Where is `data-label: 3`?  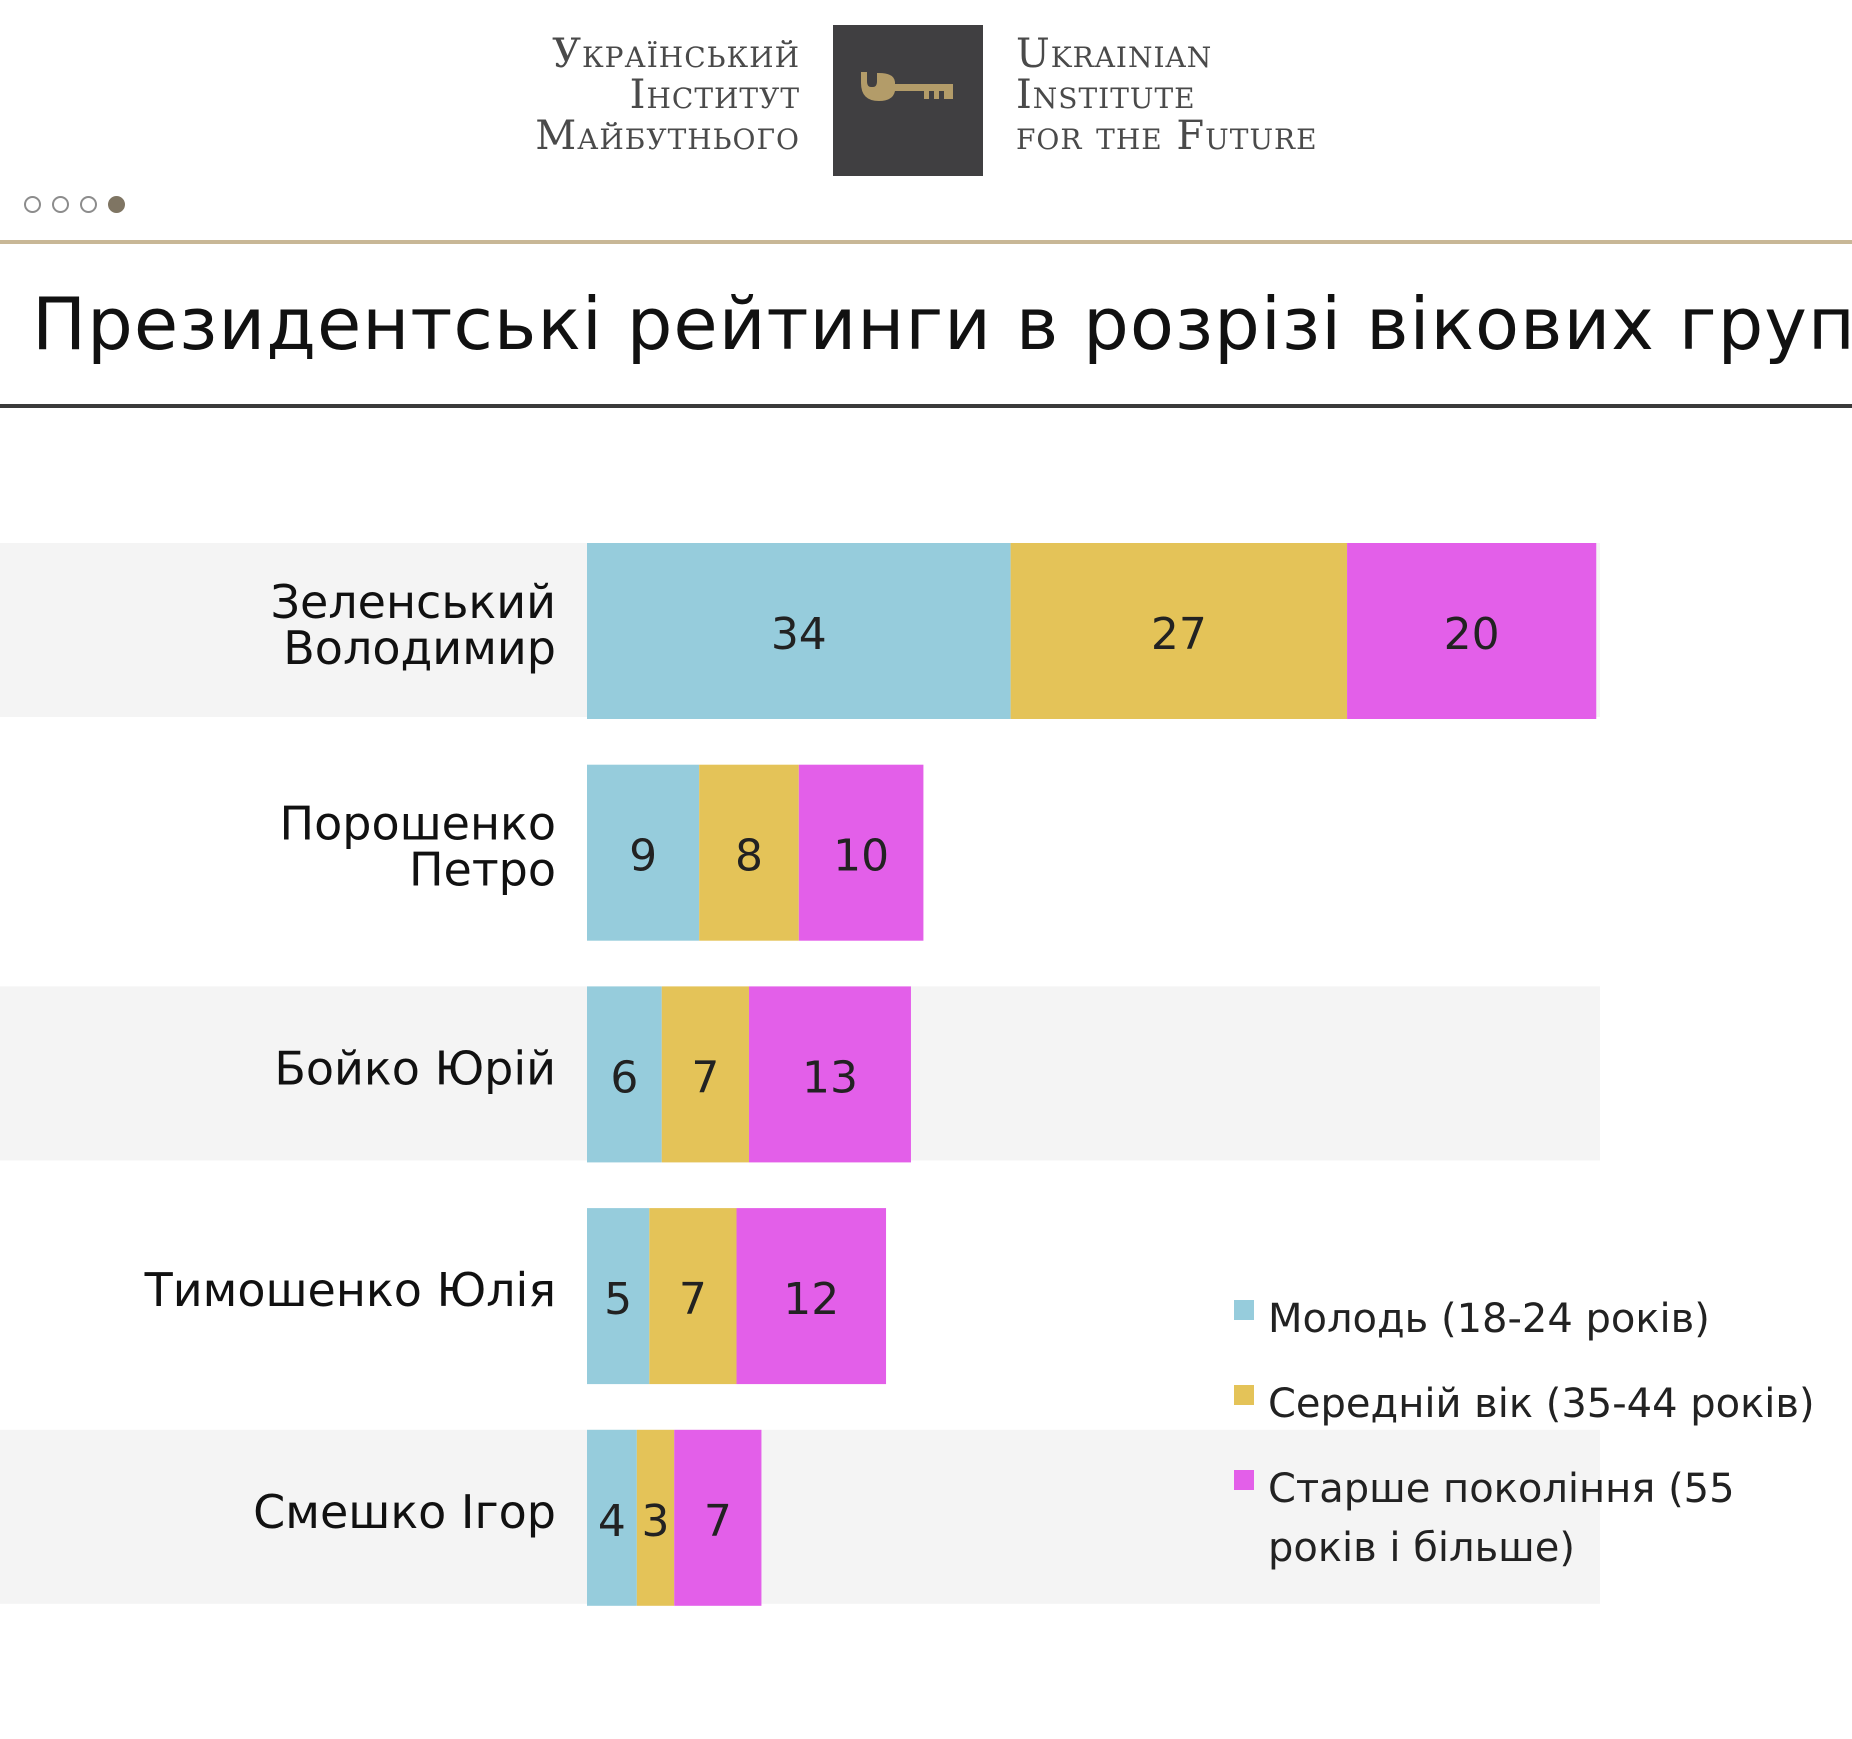 data-label: 3 is located at coordinates (656, 1521).